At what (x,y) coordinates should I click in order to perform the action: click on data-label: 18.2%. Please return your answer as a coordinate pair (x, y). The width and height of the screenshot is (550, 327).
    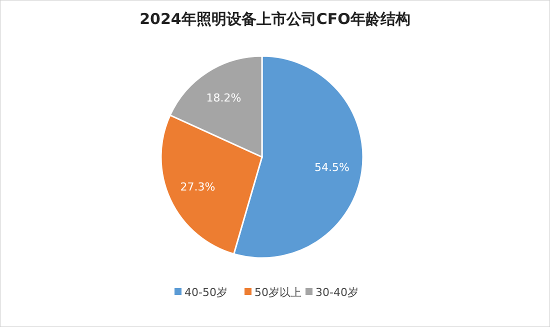
    Looking at the image, I should click on (224, 97).